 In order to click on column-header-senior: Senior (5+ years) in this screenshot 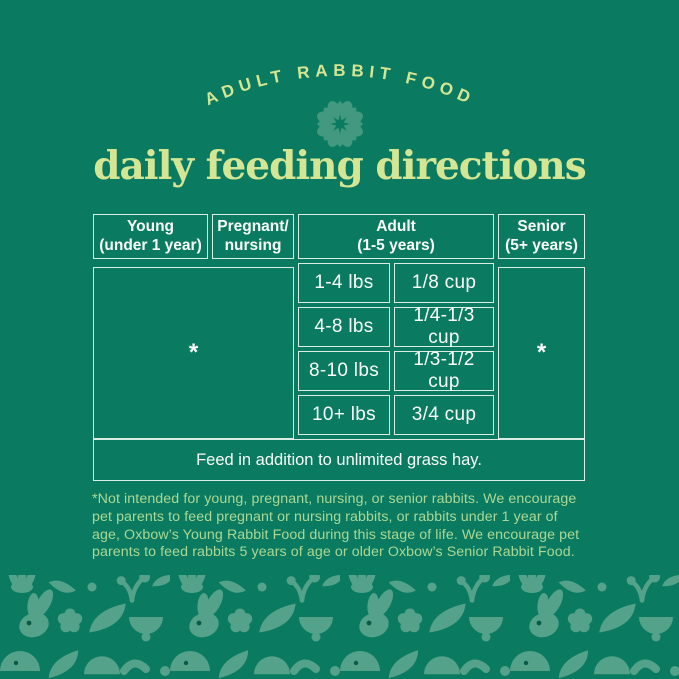, I will do `click(541, 236)`.